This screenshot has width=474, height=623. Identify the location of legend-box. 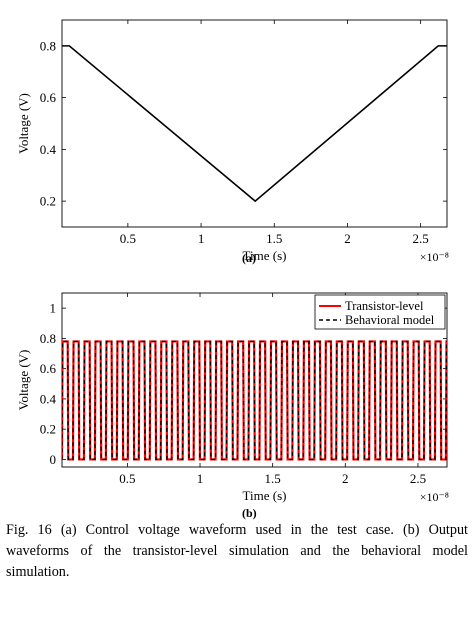
(380, 312).